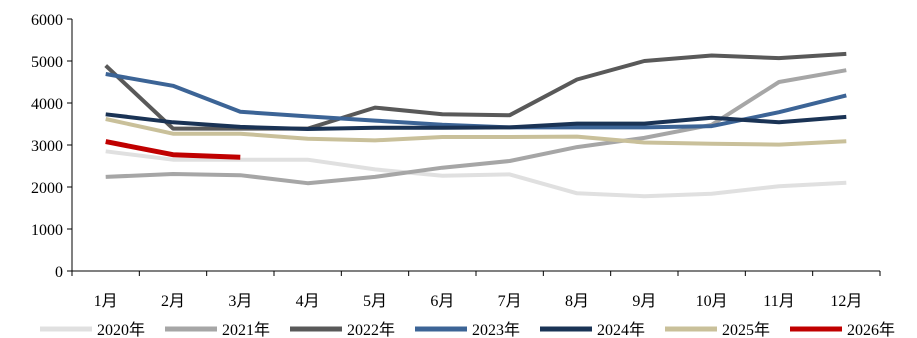  Describe the element at coordinates (577, 301) in the screenshot. I see `x-tick-label: 8月` at that location.